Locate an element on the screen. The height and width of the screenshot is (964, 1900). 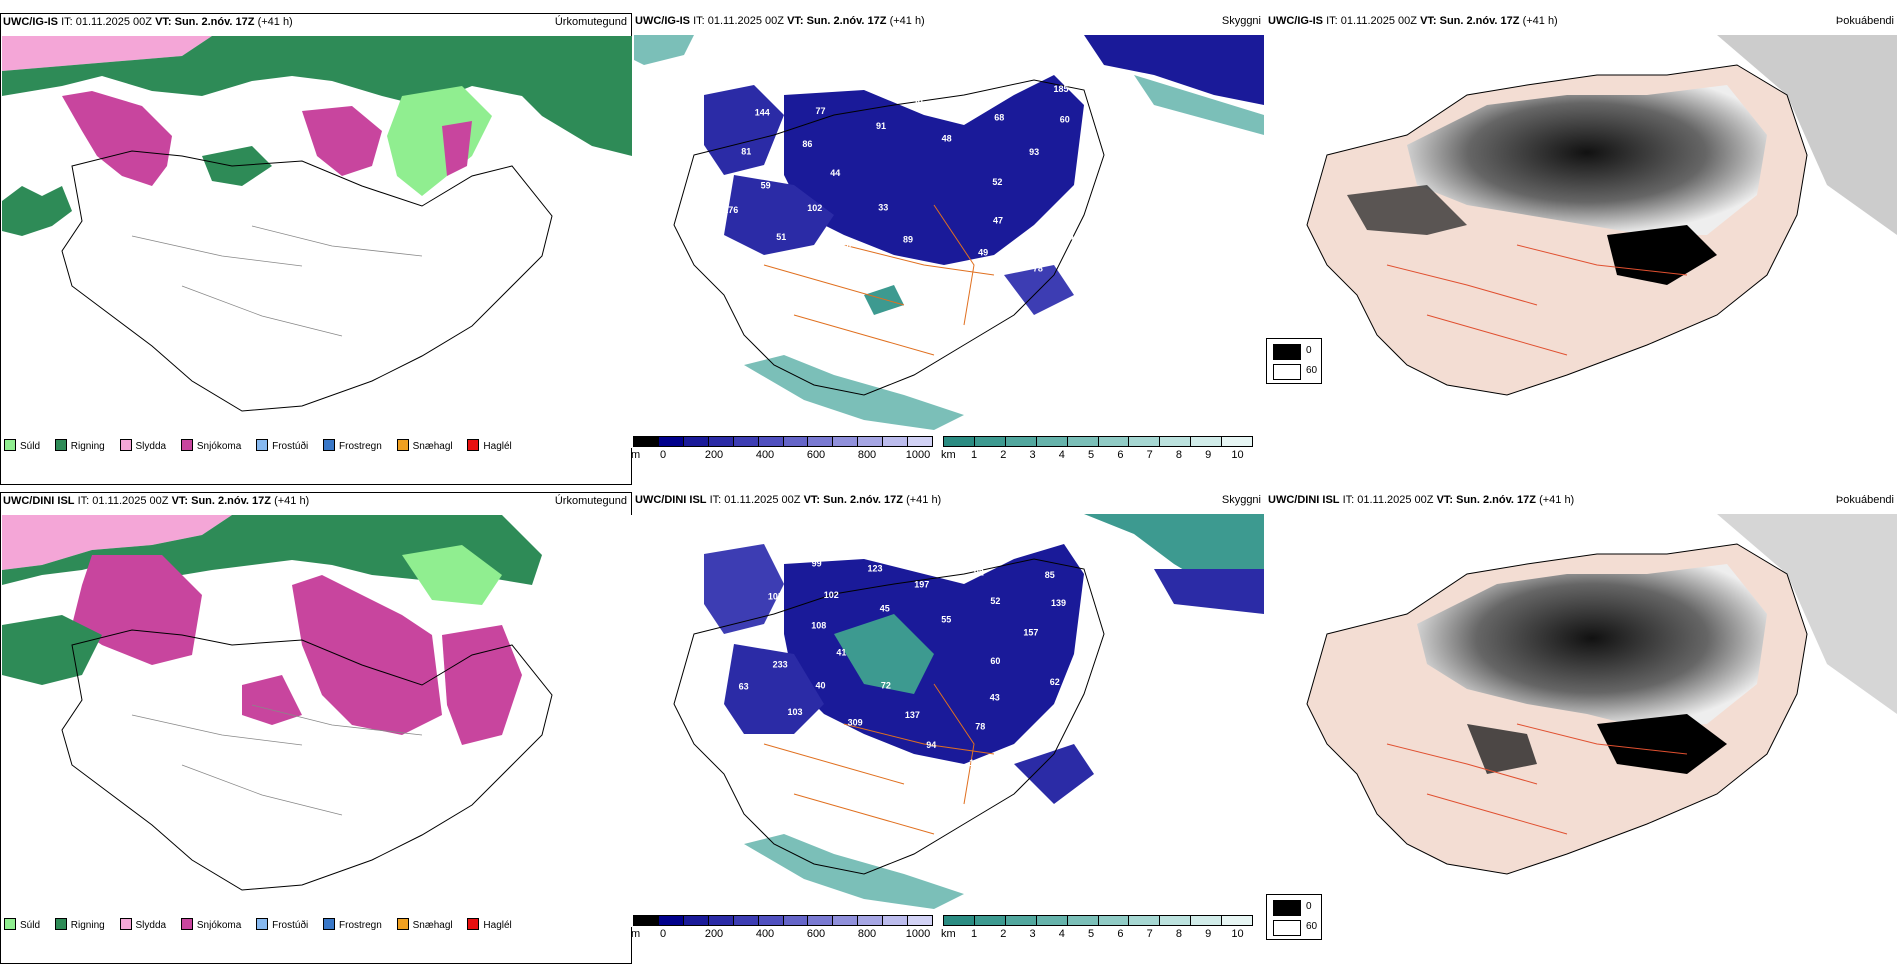
ceiling-value-label: 185 is located at coordinates (1061, 89).